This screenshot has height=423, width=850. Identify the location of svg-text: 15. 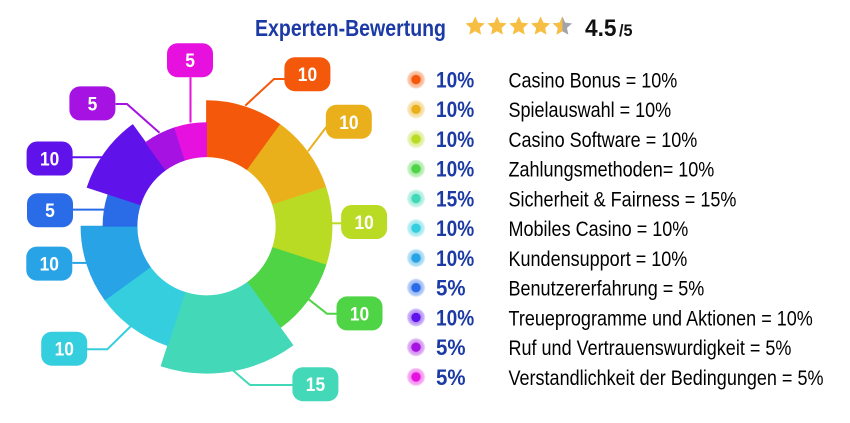
(315, 385).